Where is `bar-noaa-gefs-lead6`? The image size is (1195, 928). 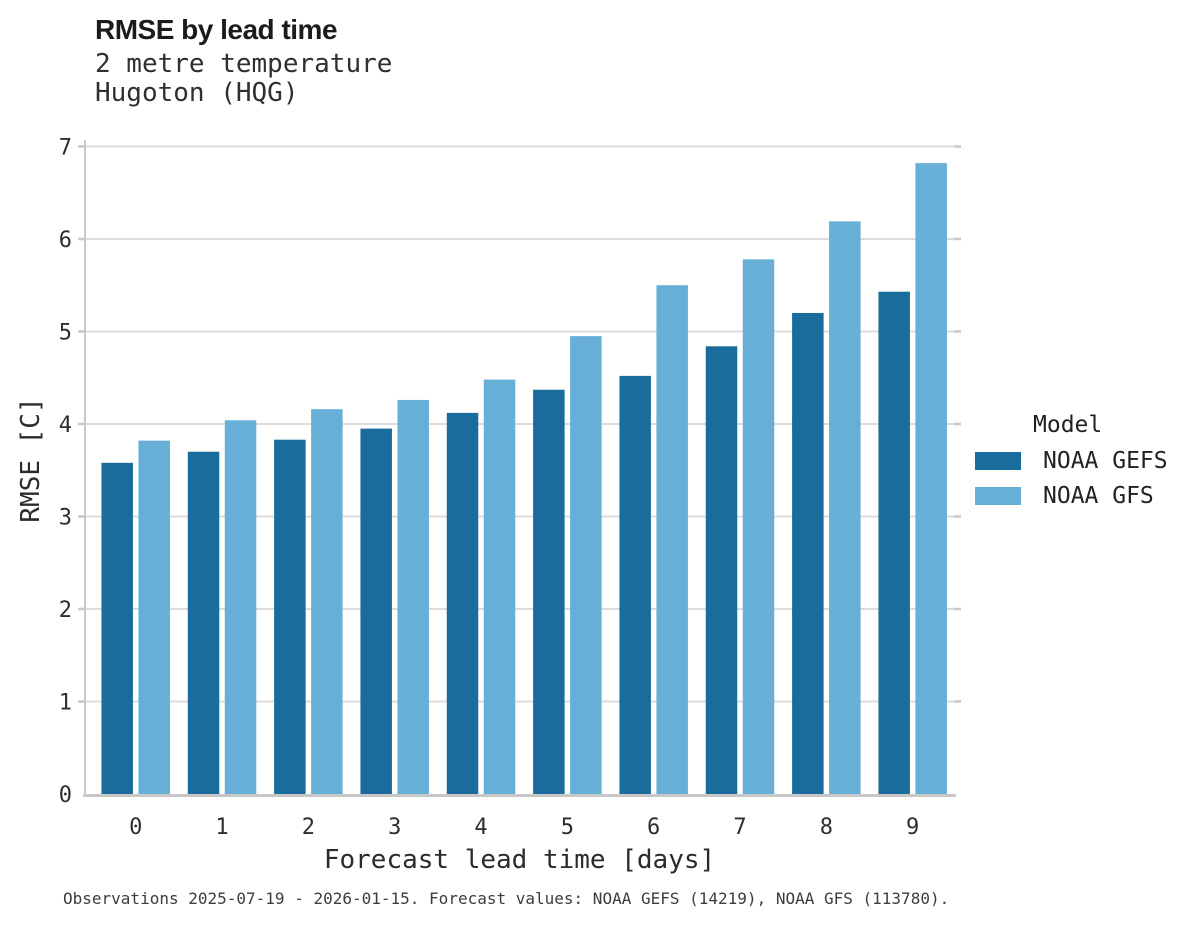
bar-noaa-gefs-lead6 is located at coordinates (635, 584).